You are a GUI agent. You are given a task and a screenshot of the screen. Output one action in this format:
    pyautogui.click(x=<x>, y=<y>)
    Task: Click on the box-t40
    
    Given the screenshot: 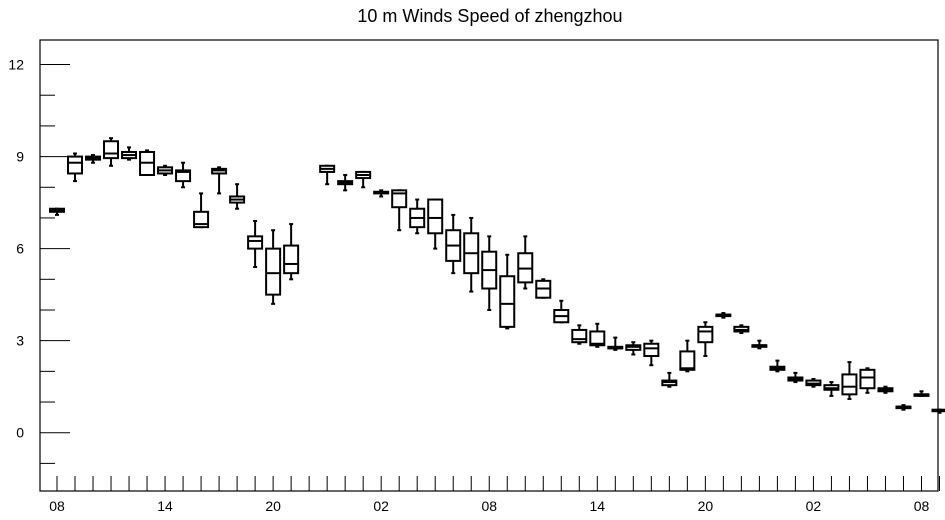 What is the action you would take?
    pyautogui.click(x=777, y=366)
    